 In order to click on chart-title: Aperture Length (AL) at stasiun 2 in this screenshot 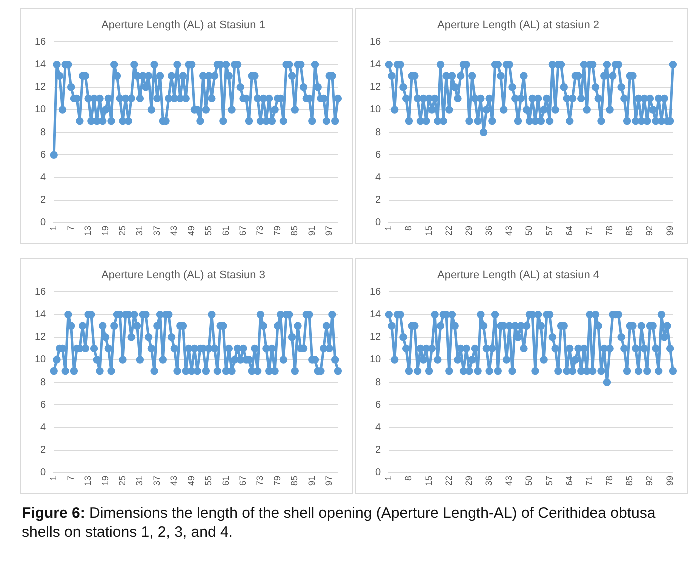, I will do `click(518, 26)`.